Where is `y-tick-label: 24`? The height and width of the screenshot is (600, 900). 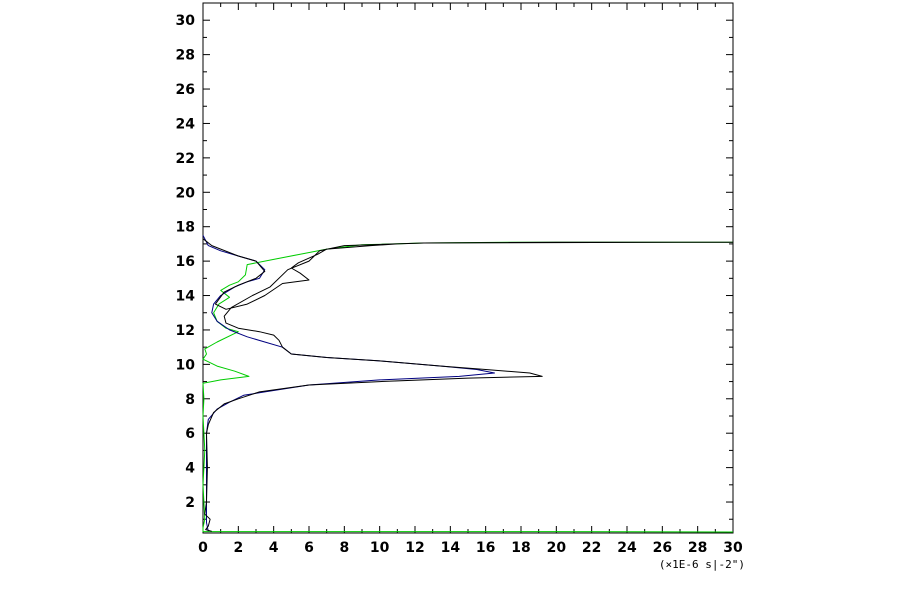 y-tick-label: 24 is located at coordinates (186, 124).